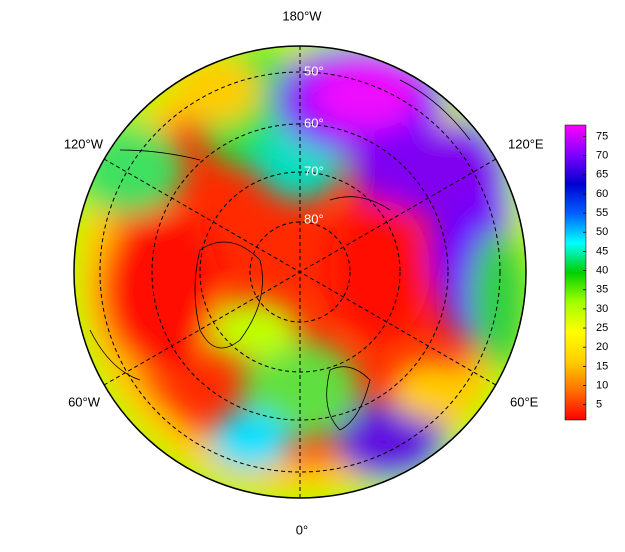  Describe the element at coordinates (314, 122) in the screenshot. I see `lat-label: 60°` at that location.